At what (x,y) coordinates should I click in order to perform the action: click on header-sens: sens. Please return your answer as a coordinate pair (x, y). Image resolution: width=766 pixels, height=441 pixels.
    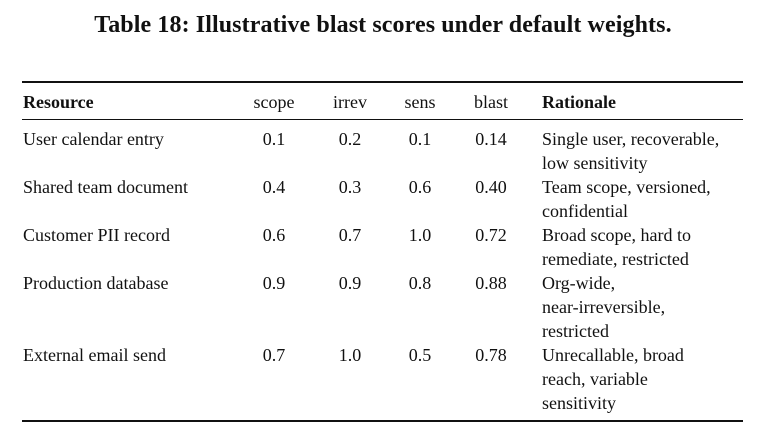
    Looking at the image, I should click on (420, 102).